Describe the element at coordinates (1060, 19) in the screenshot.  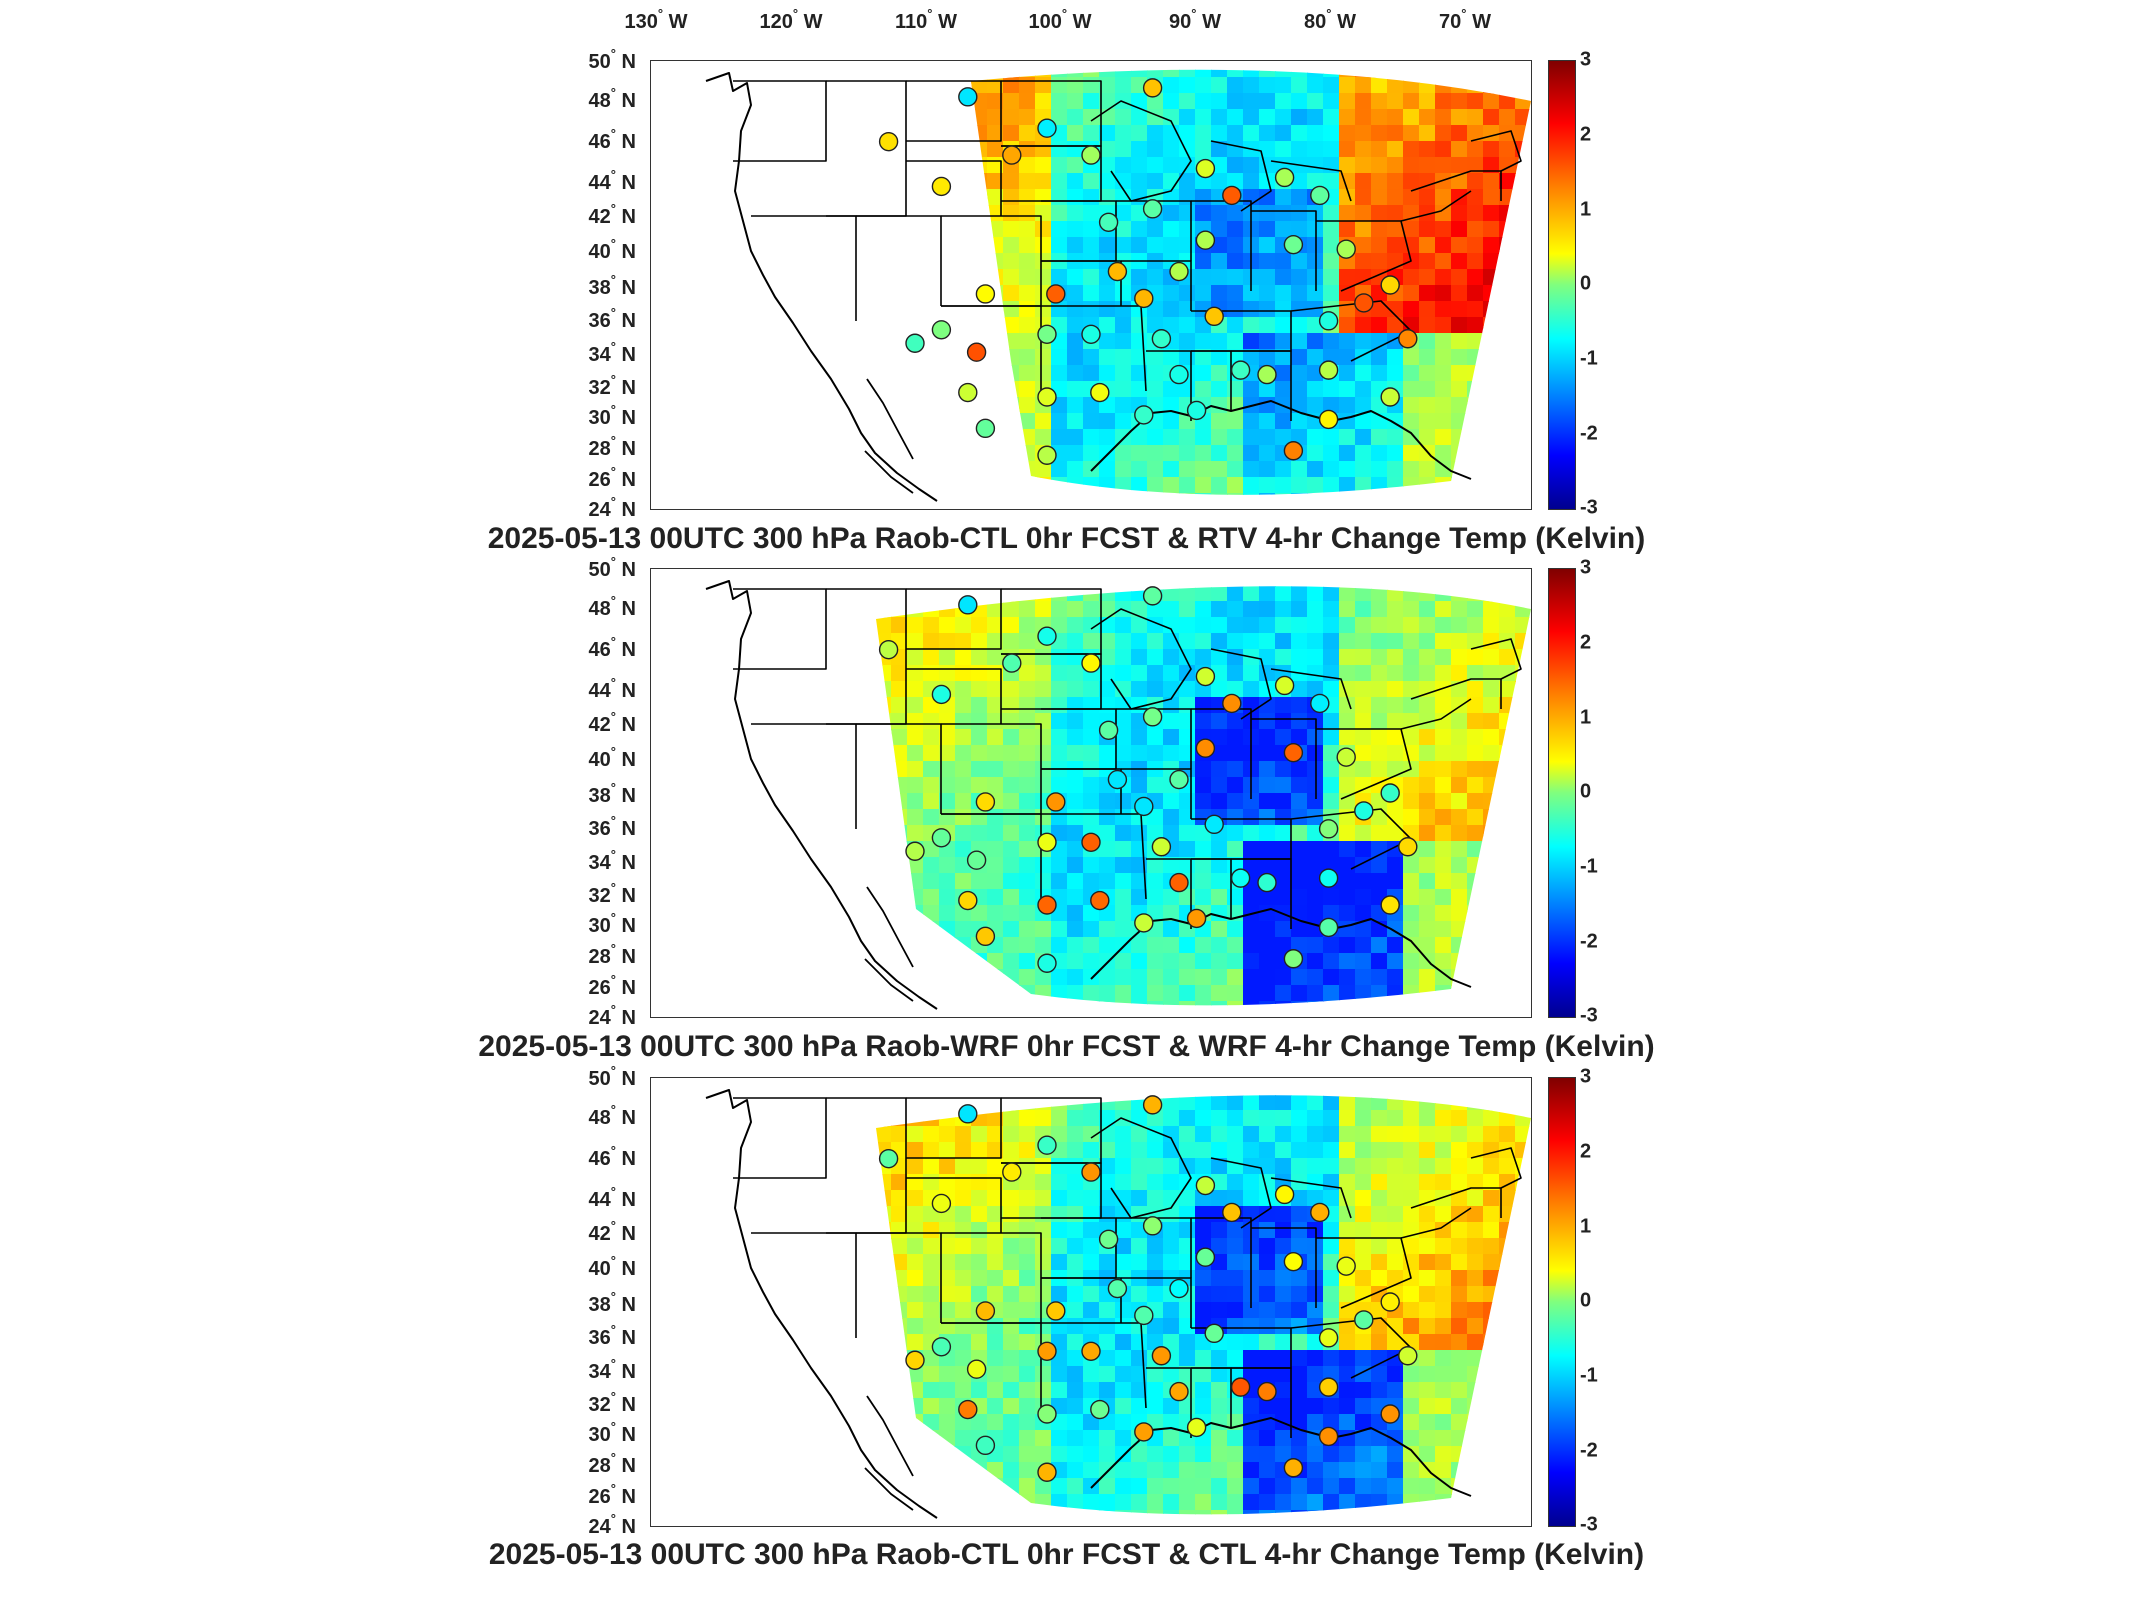
I see `lon-label: 100° W` at that location.